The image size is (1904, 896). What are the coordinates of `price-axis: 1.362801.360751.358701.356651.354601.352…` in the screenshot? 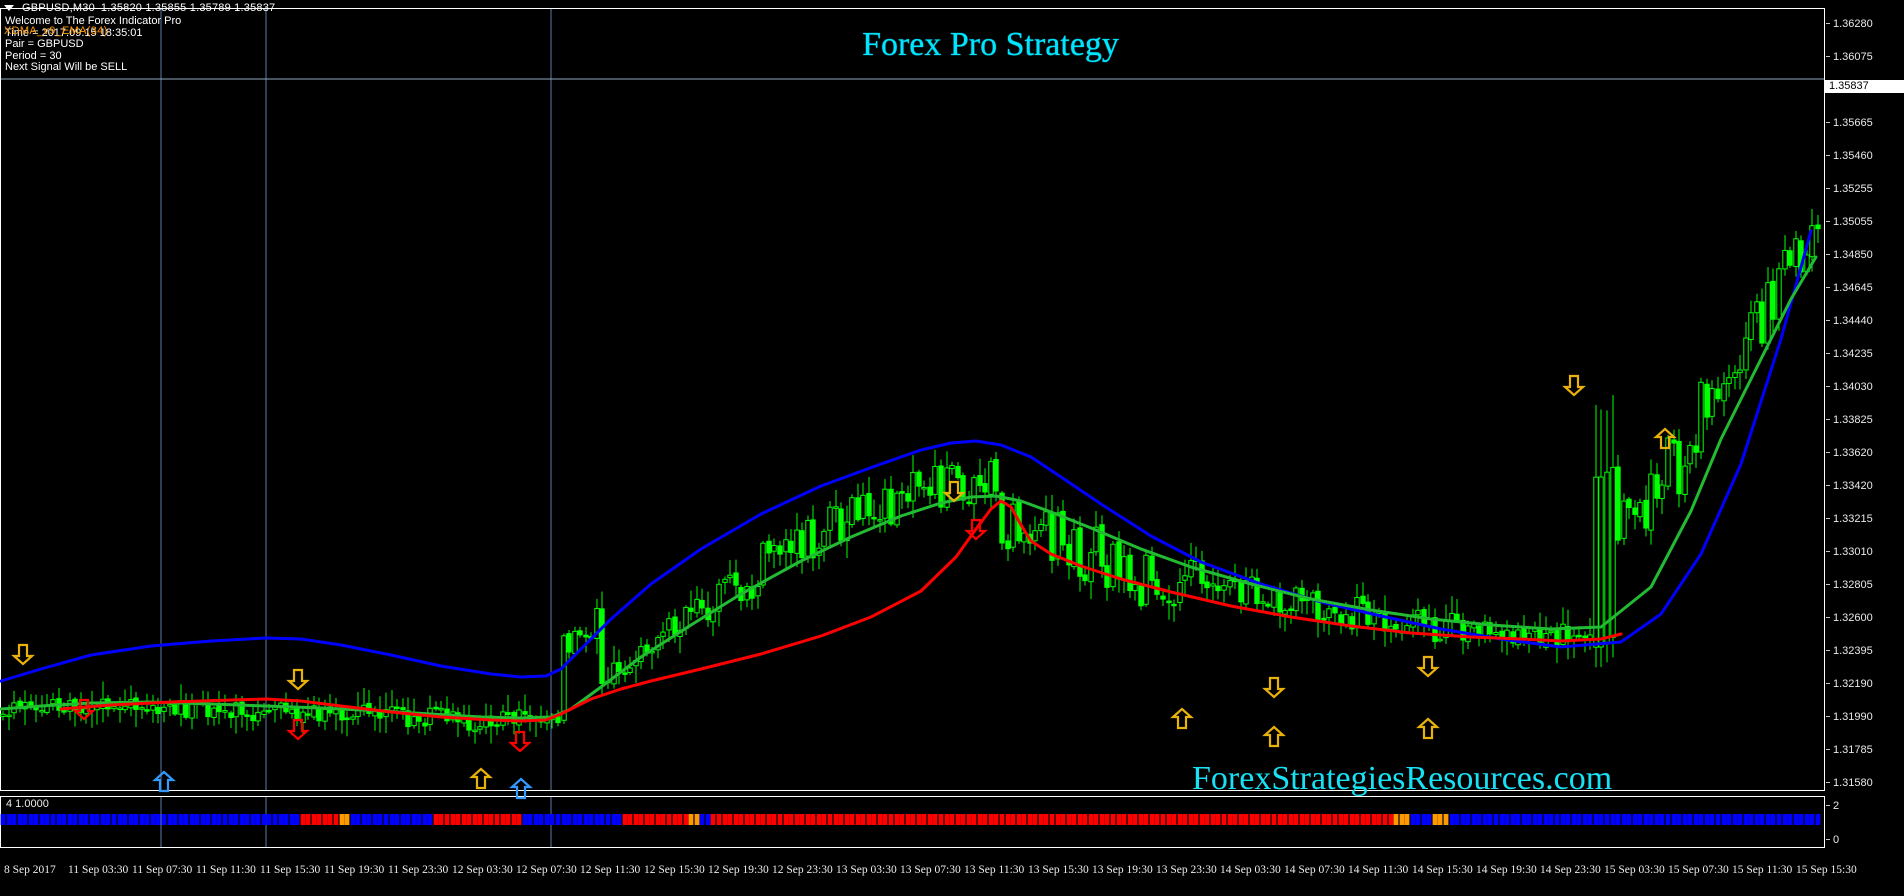 It's located at (1864, 415).